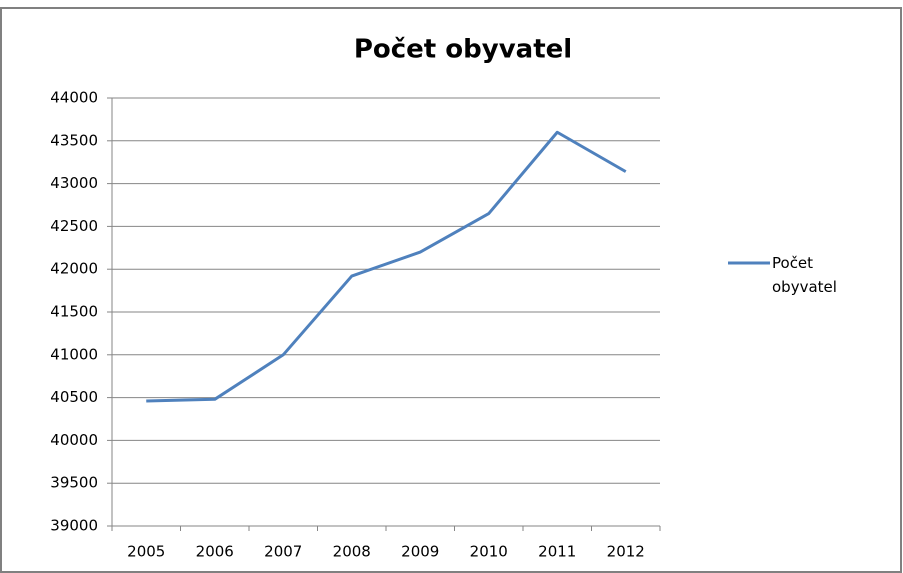 The image size is (903, 573). Describe the element at coordinates (74, 526) in the screenshot. I see `y-tick-label: 39000` at that location.